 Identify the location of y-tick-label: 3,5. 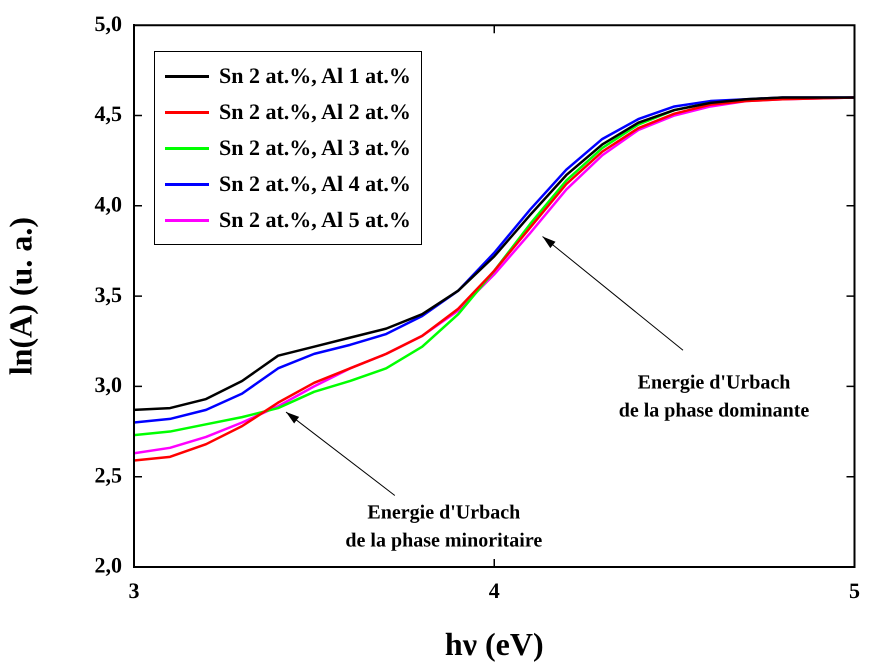
(108, 294).